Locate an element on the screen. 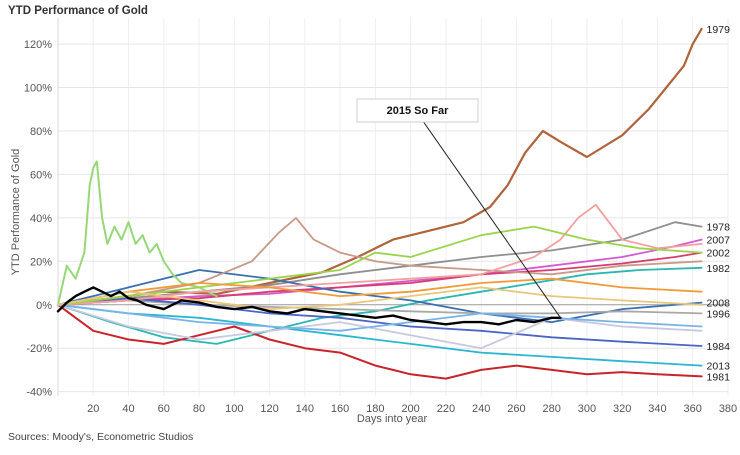  y-tick-label: 0% is located at coordinates (44, 306).